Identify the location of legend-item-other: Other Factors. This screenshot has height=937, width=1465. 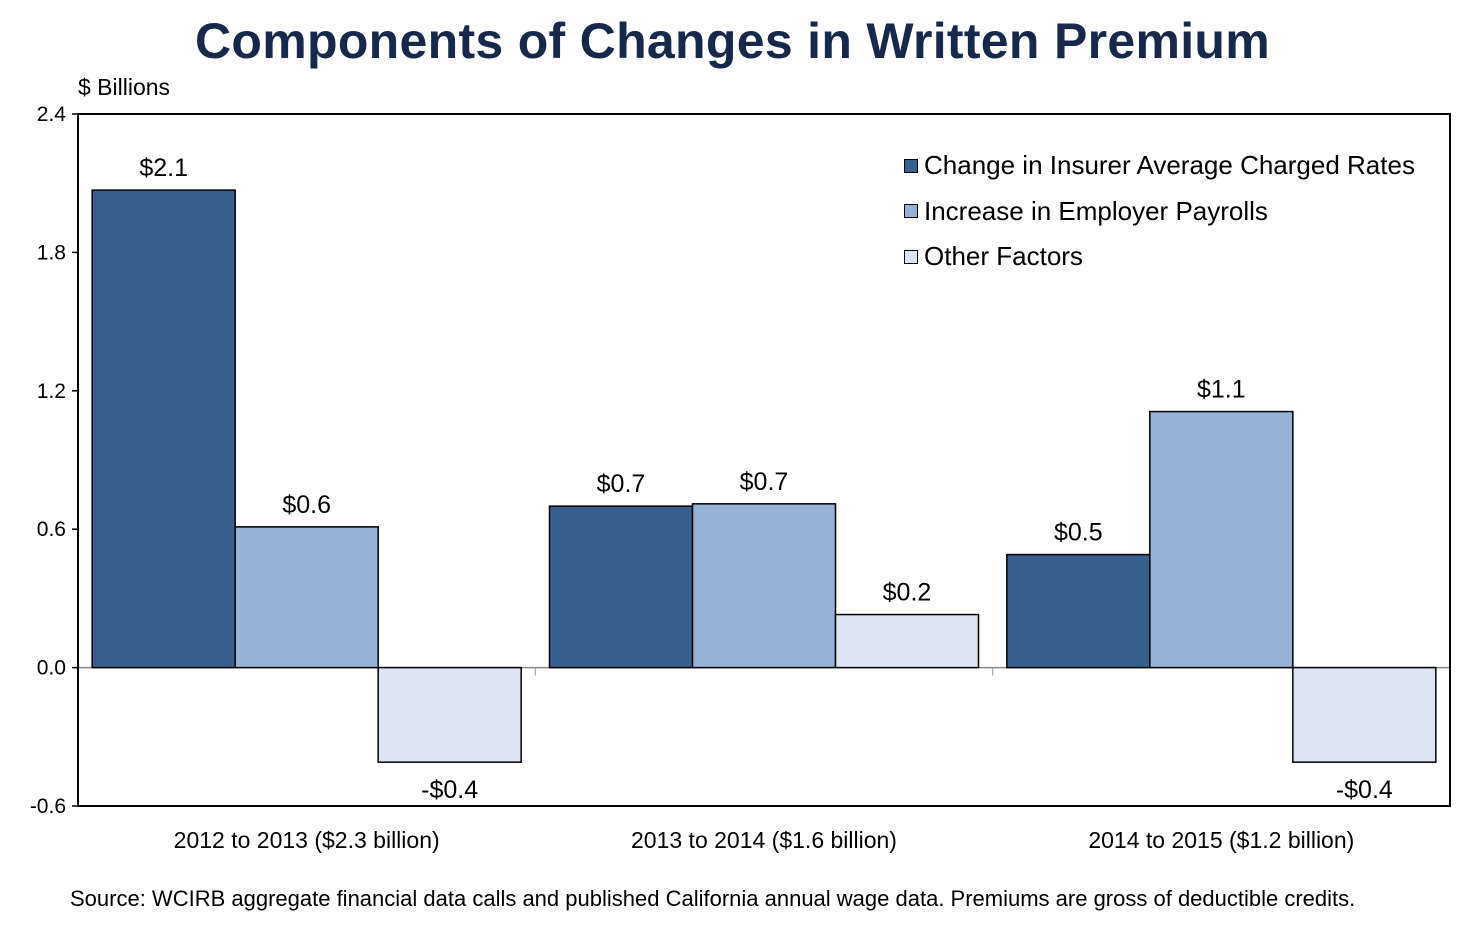
(1159, 257).